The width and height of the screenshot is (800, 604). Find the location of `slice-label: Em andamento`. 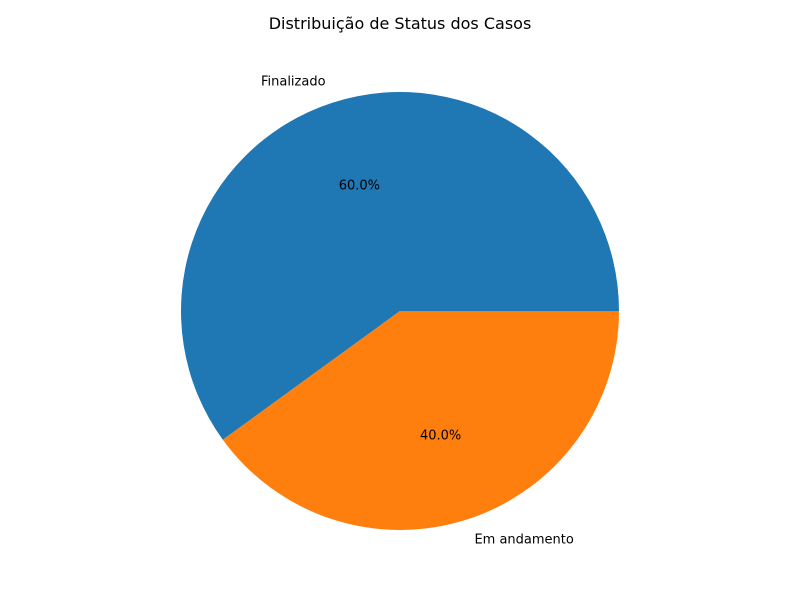

slice-label: Em andamento is located at coordinates (523, 540).